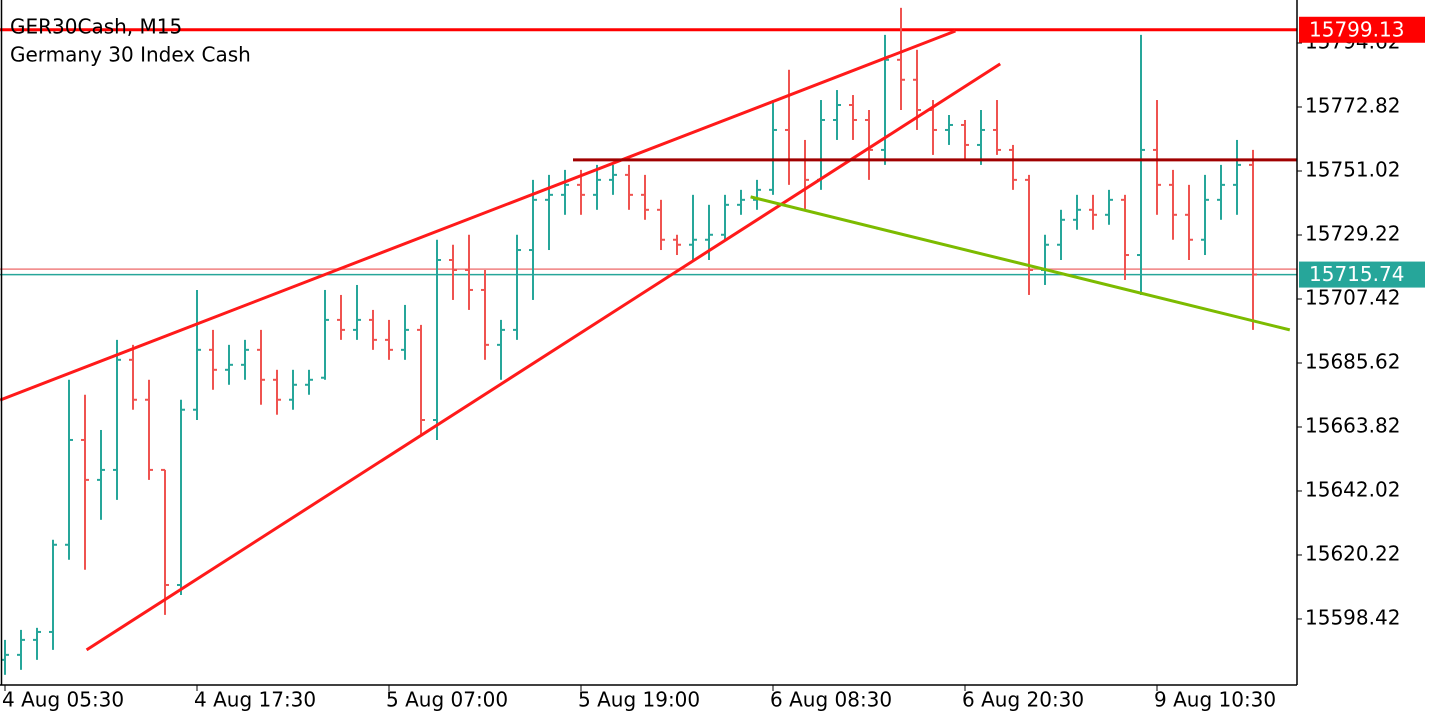 Image resolution: width=1440 pixels, height=720 pixels. What do you see at coordinates (1352, 425) in the screenshot?
I see `y-tick-label: 15663.82` at bounding box center [1352, 425].